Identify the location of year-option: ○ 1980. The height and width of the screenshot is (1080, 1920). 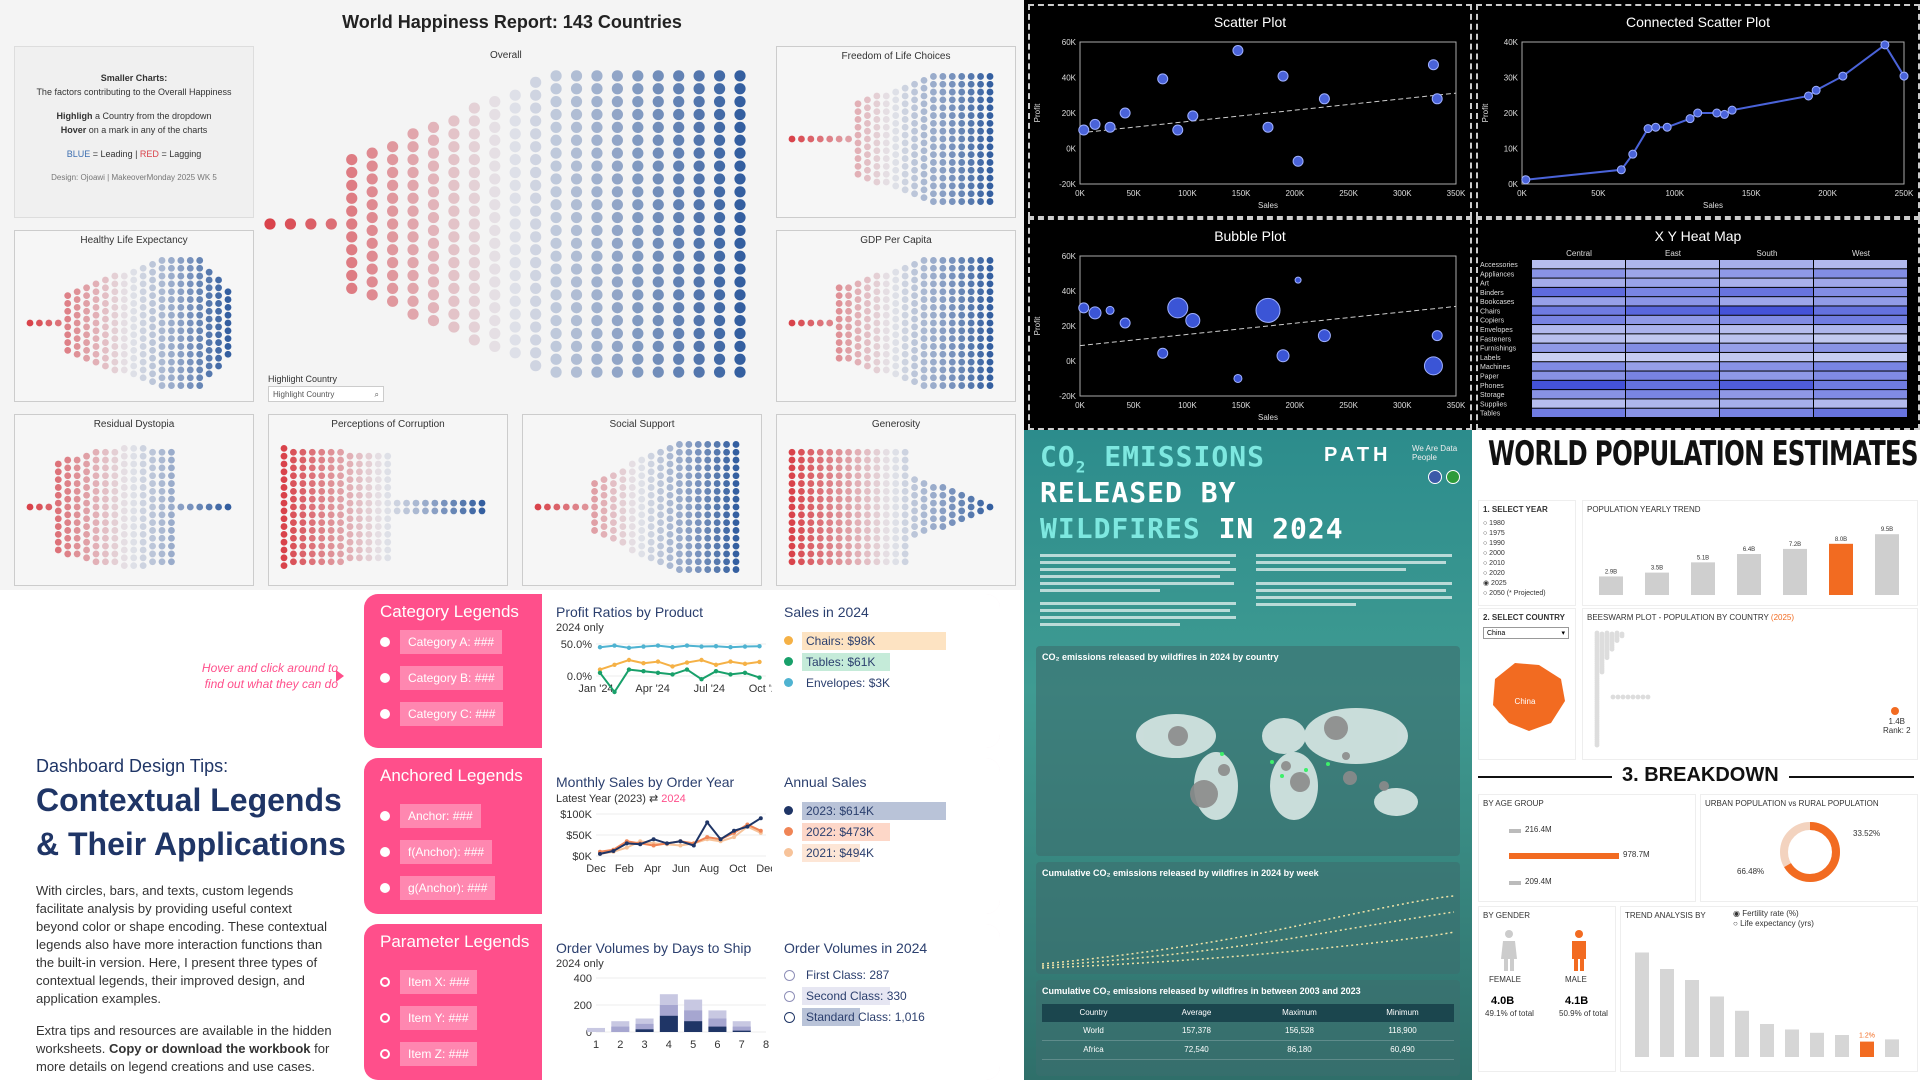
(1494, 523).